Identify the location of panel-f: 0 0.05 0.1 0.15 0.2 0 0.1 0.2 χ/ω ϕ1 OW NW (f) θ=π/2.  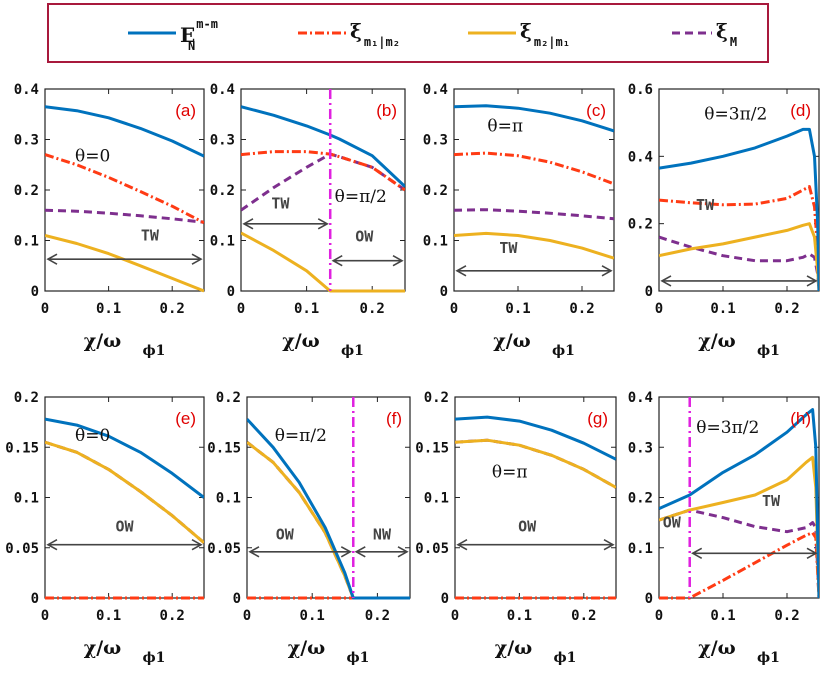
(309, 528).